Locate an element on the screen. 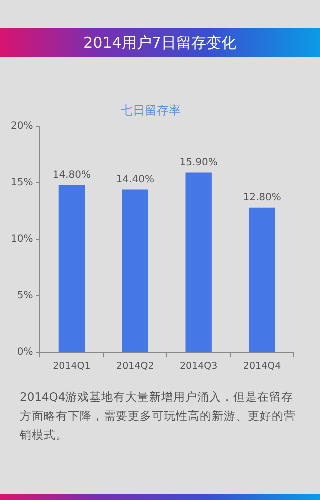  y-tick-label: 0% is located at coordinates (25, 352).